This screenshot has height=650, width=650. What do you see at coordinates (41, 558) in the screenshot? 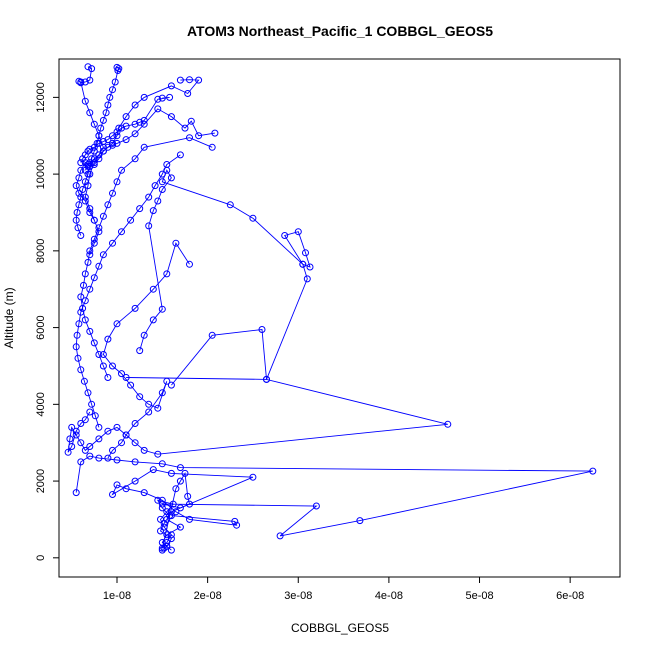
I see `y-tick-label: 0` at bounding box center [41, 558].